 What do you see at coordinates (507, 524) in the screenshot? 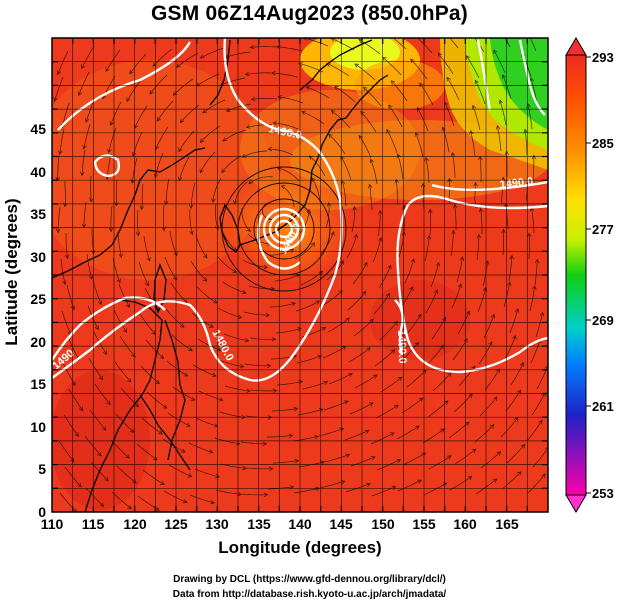
I see `x-tick-label: 165` at bounding box center [507, 524].